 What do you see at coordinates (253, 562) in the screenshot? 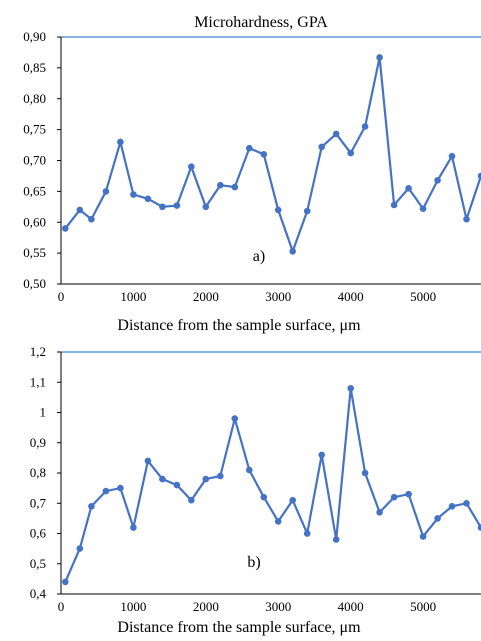
I see `panel-label-b: b)` at bounding box center [253, 562].